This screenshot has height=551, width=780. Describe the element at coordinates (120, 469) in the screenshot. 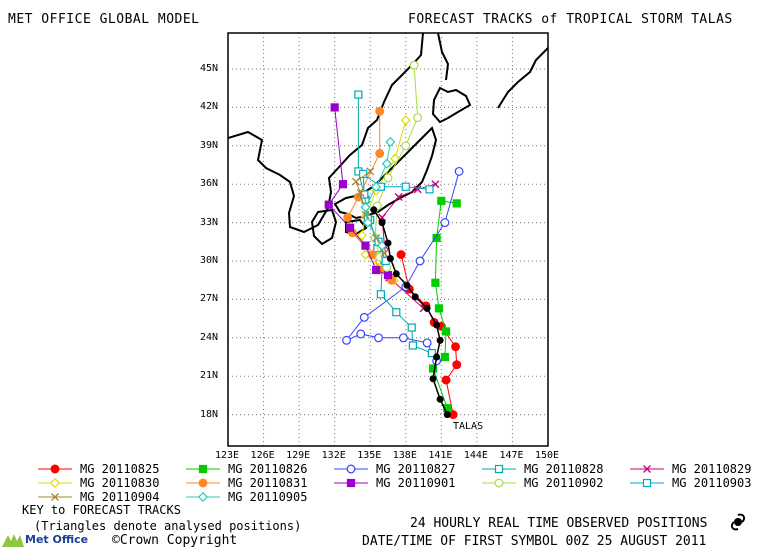

I see `legend-label: MG 20110825` at that location.